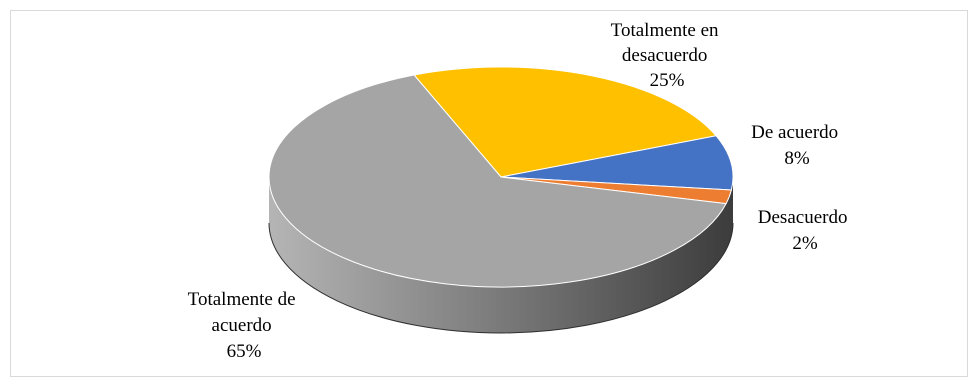 This screenshot has height=387, width=980. I want to click on slice-de-acuerdo, so click(617, 163).